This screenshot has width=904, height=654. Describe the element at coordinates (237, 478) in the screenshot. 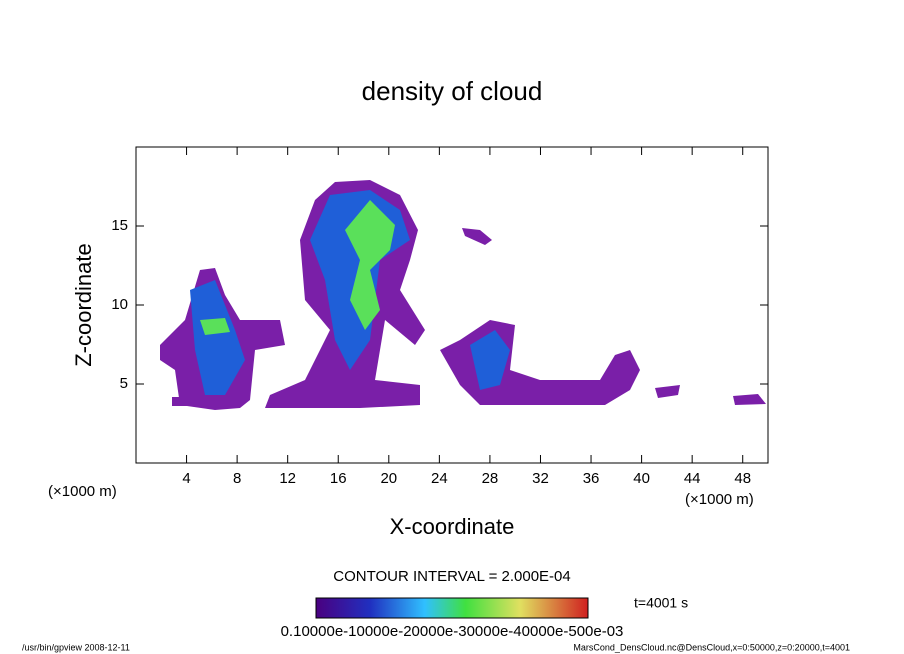

I see `x-tick-label: 8` at that location.